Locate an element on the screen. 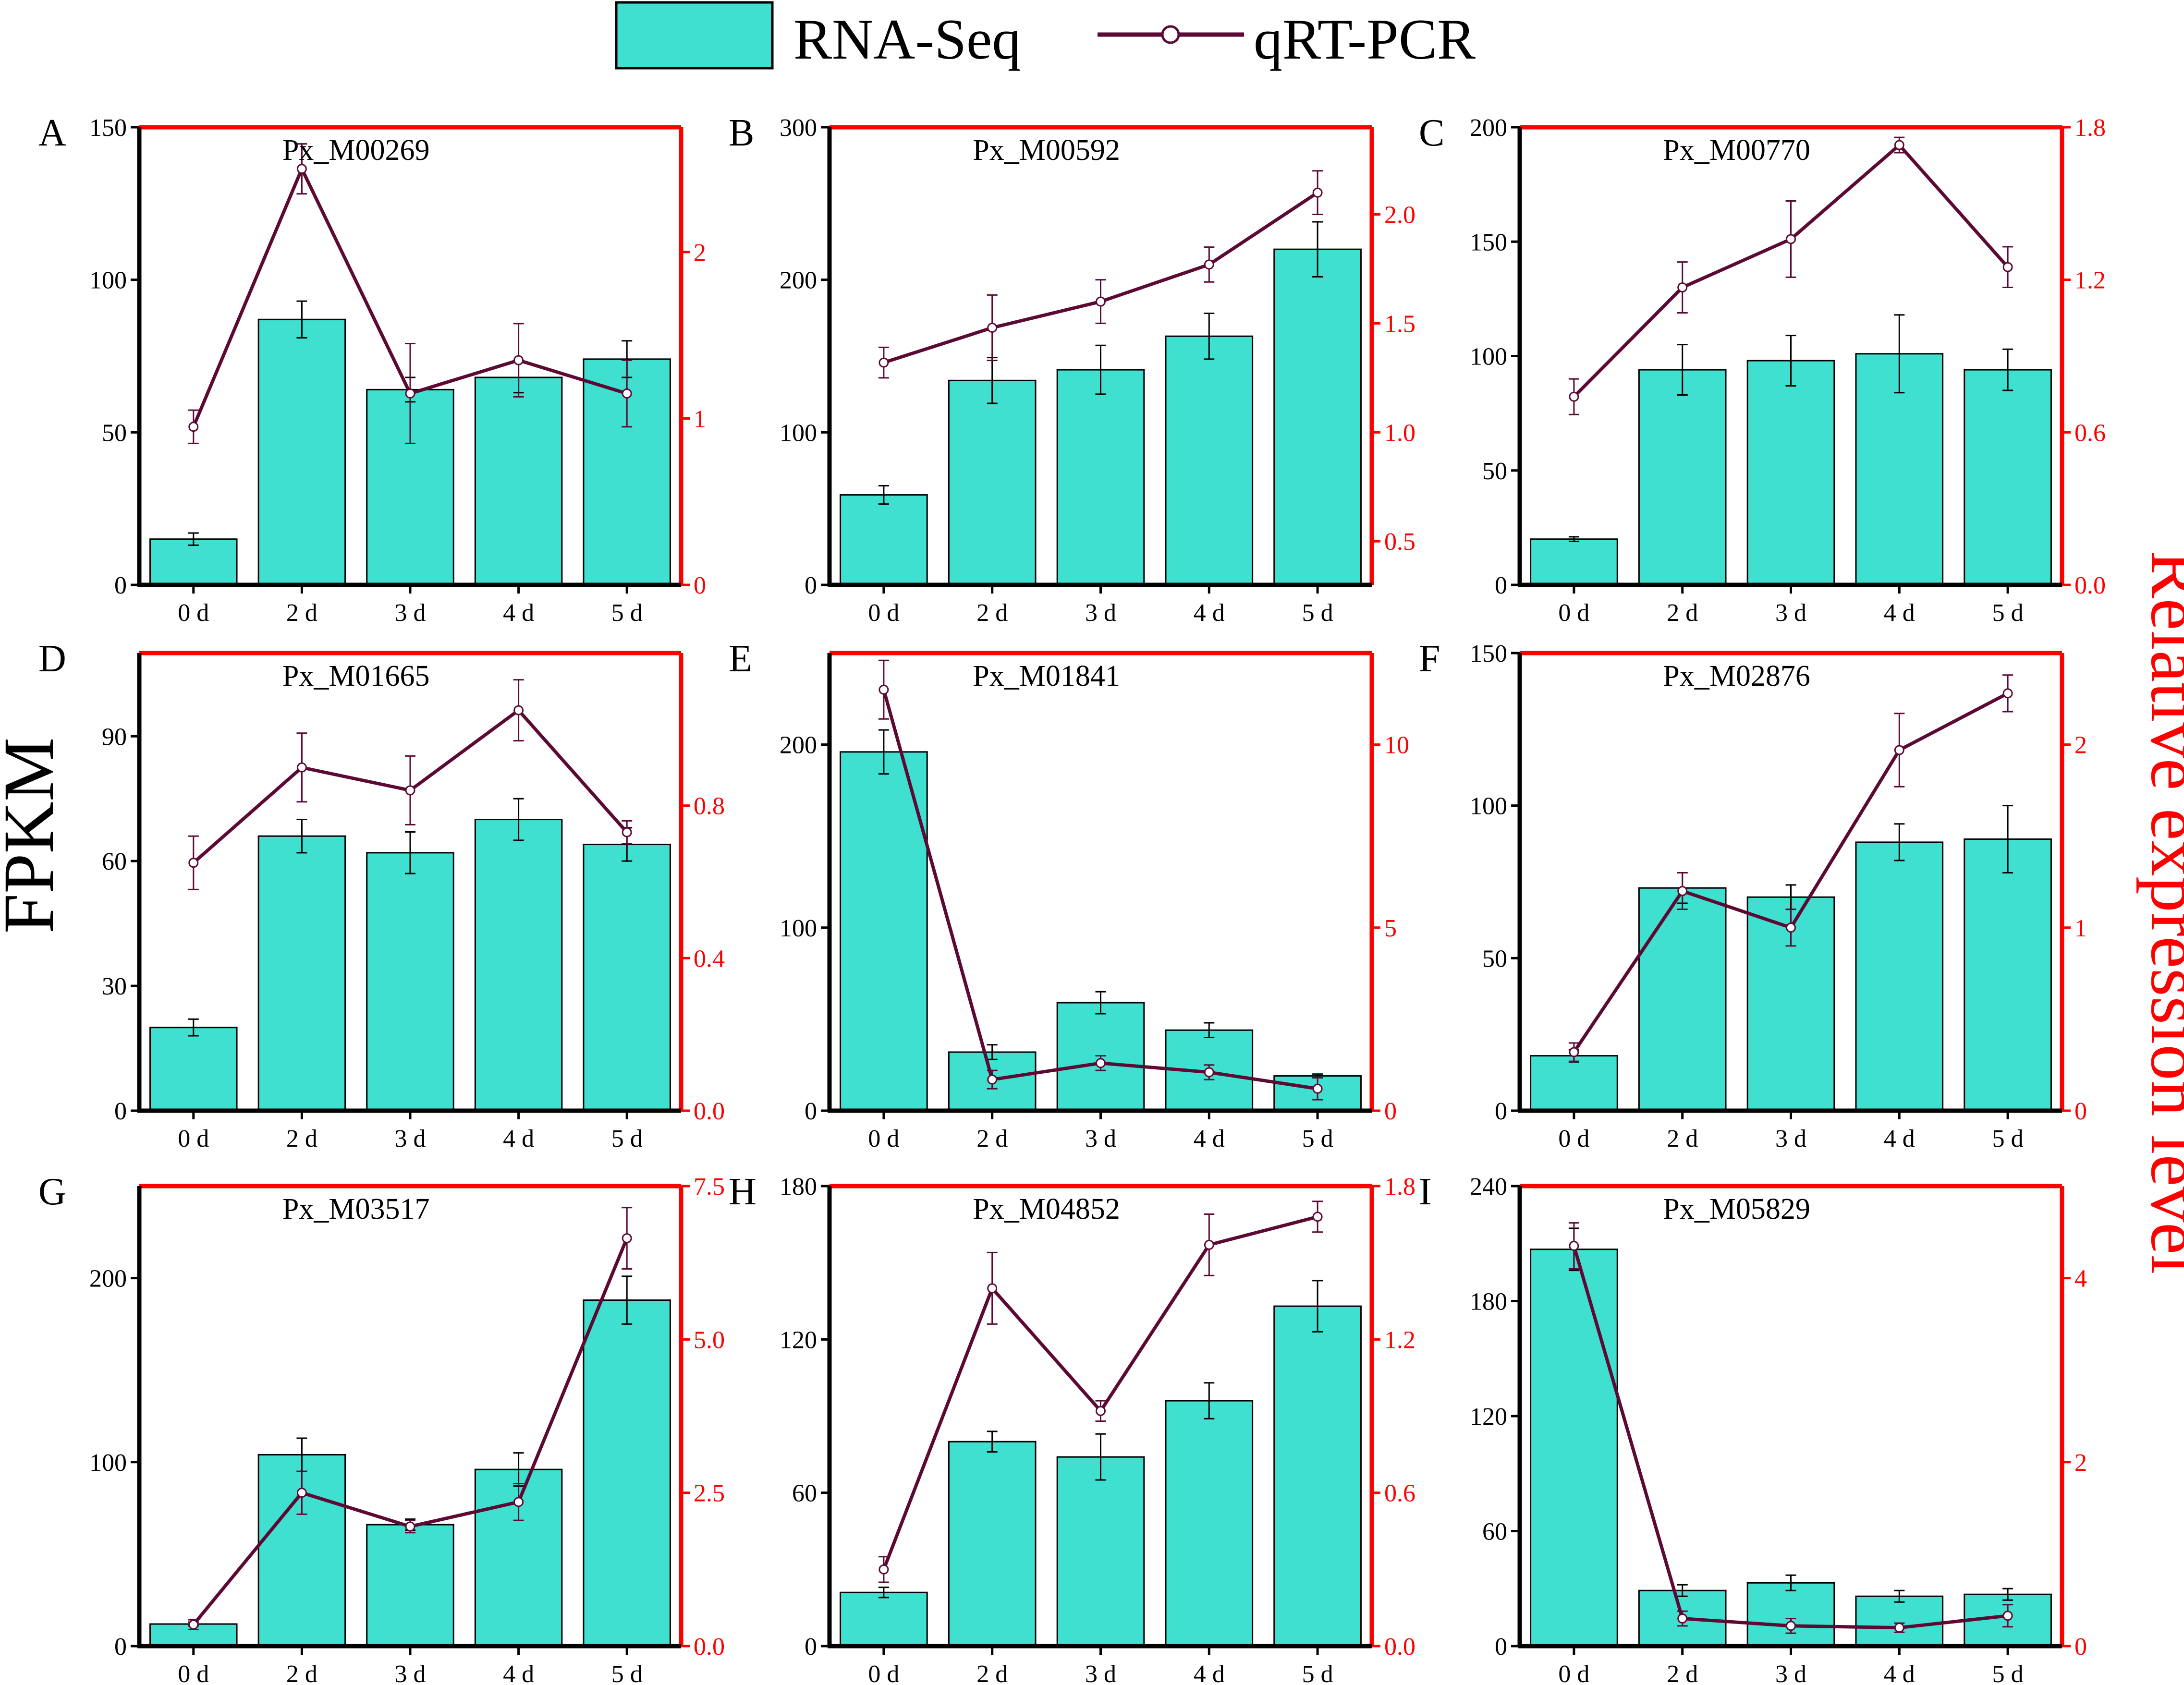 This screenshot has width=2184, height=1685. left-tick-label: 300 is located at coordinates (798, 128).